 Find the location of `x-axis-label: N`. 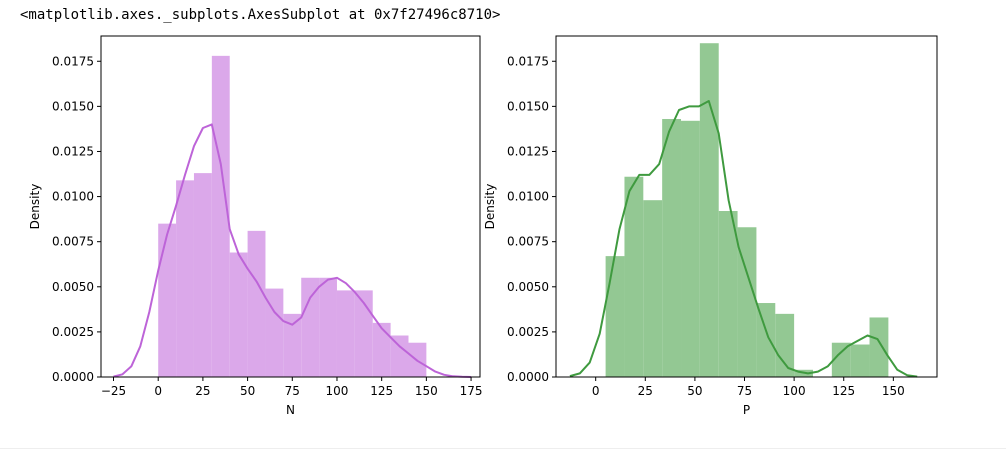

x-axis-label: N is located at coordinates (290, 410).